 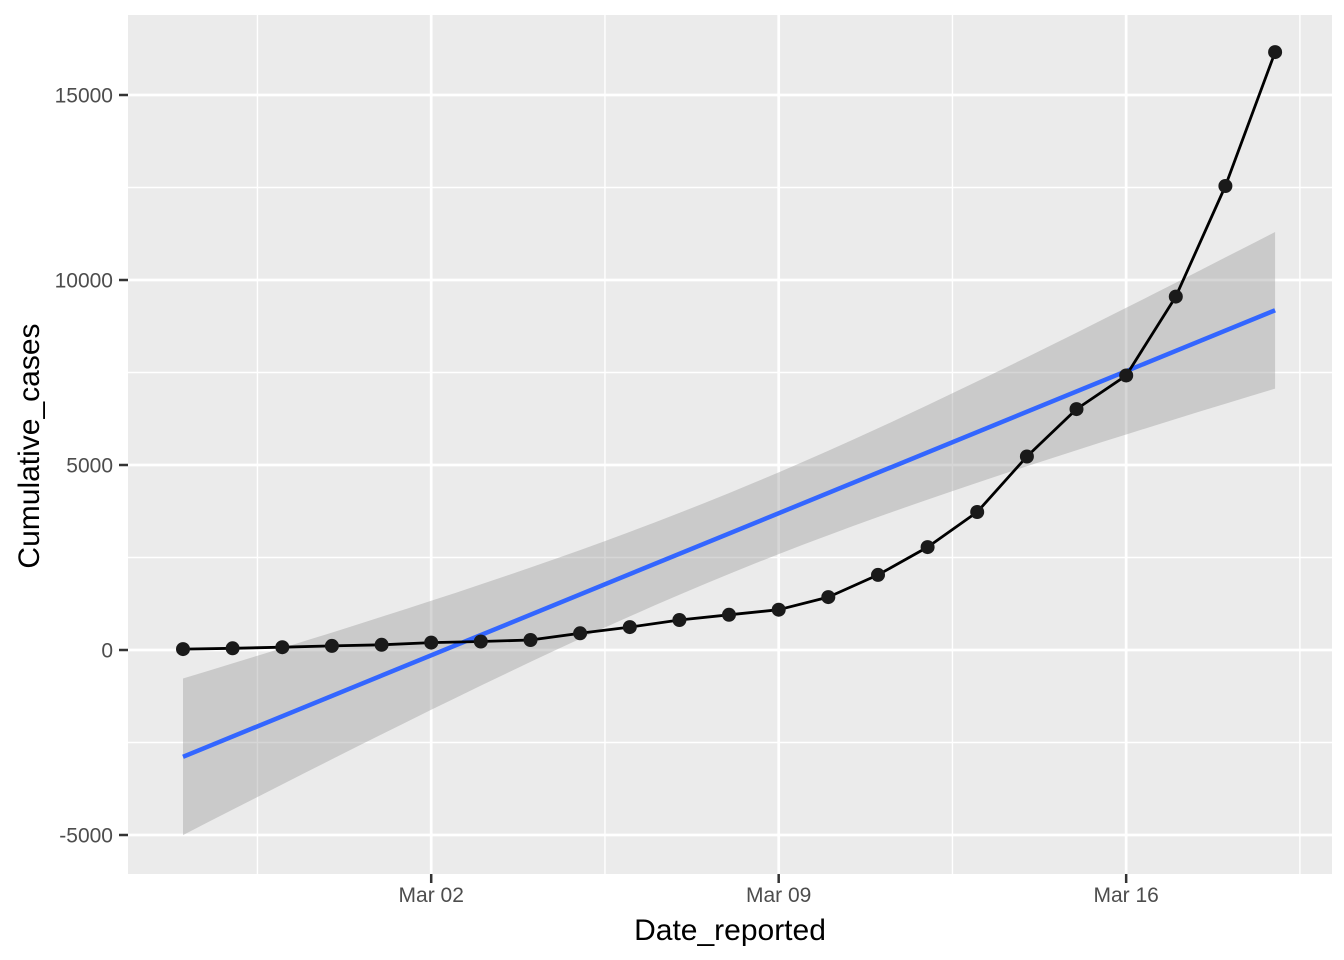 I want to click on y-axis-title: Cumulative_cases, so click(x=29, y=445).